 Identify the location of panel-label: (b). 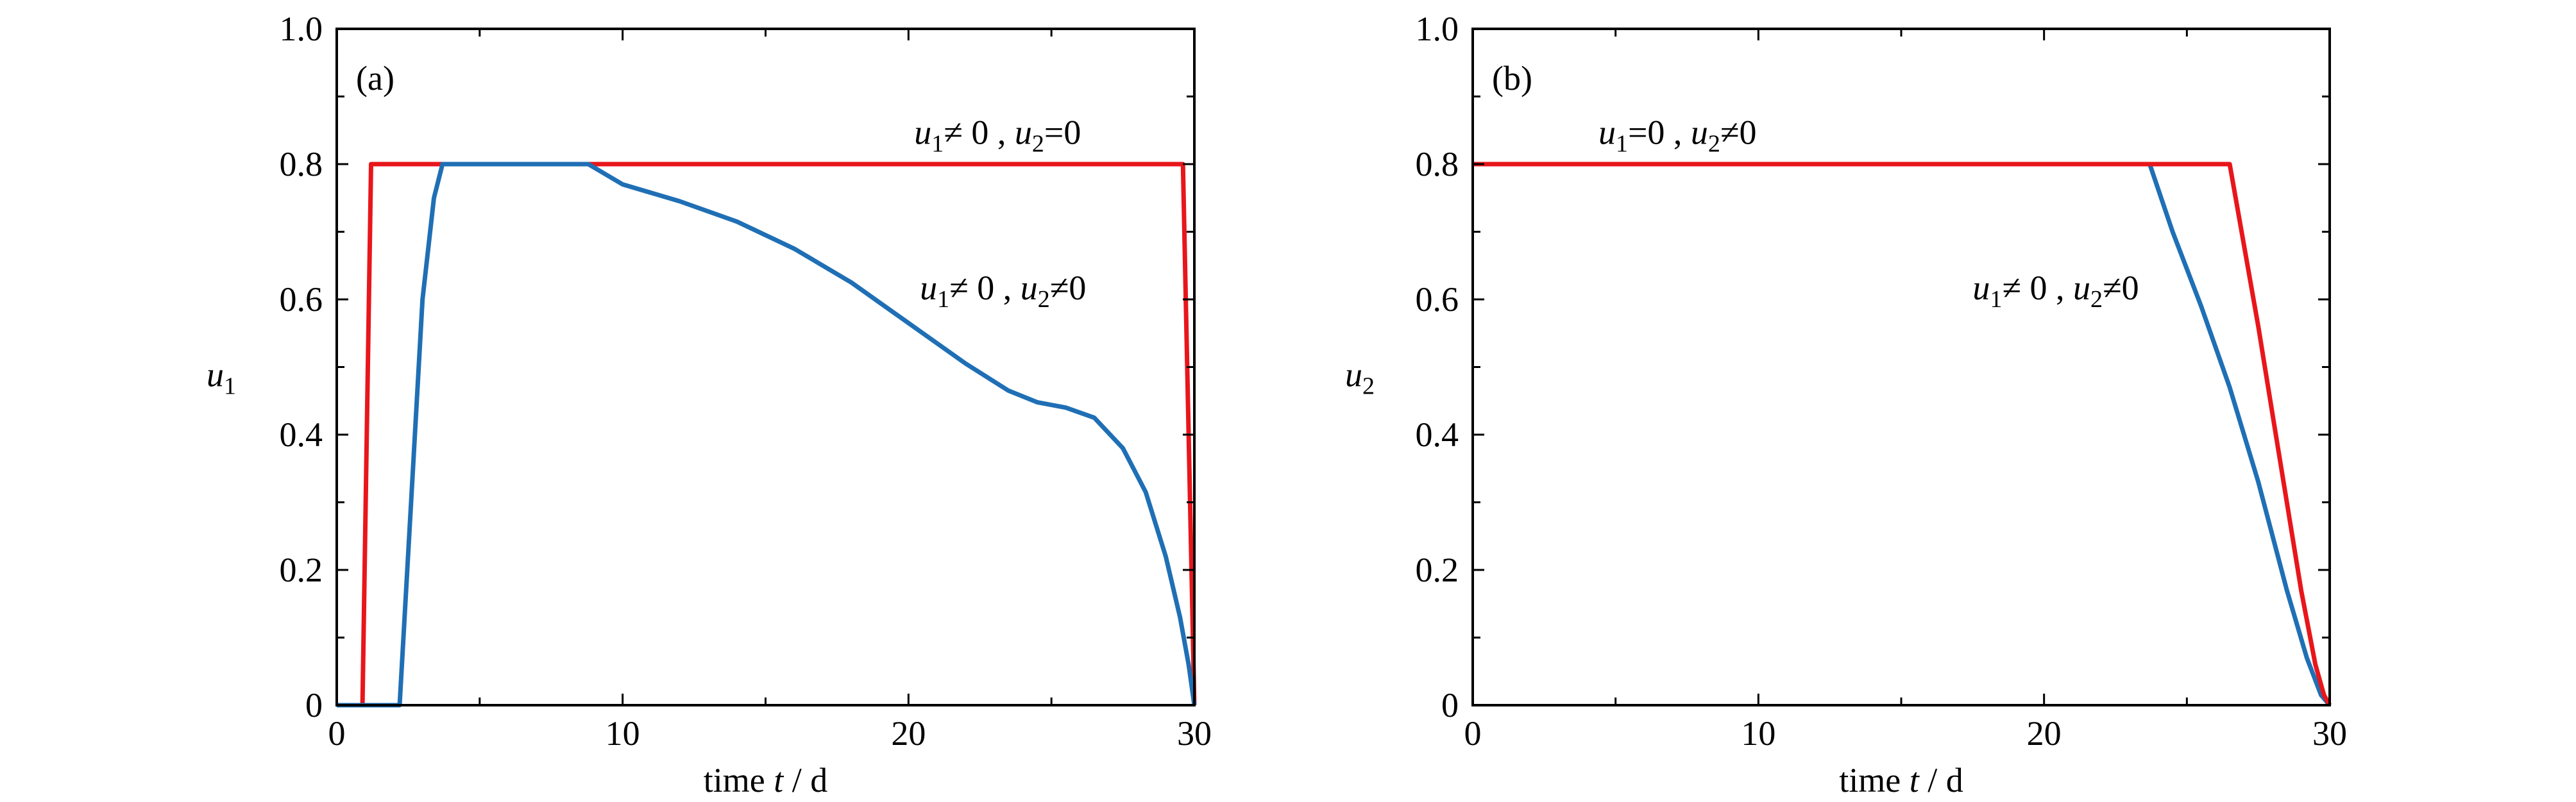
(1512, 78).